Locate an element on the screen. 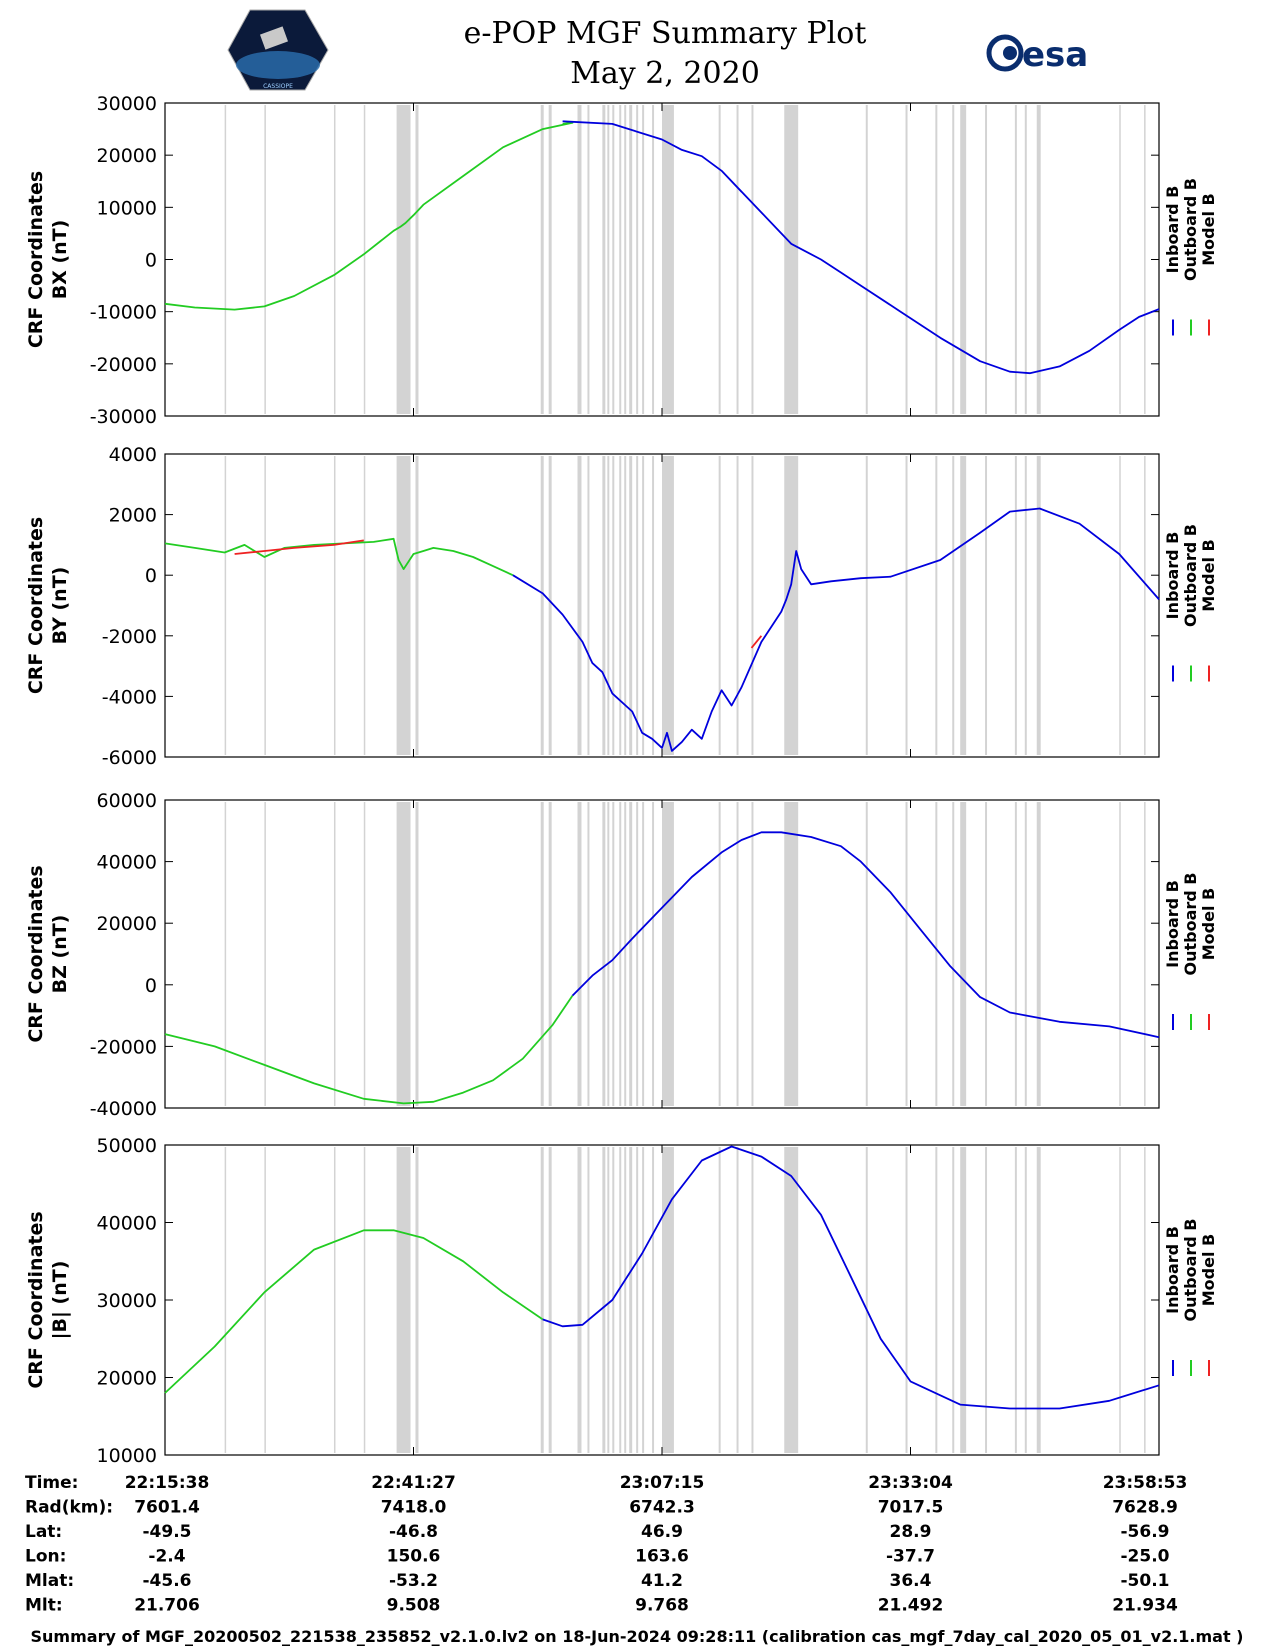 The image size is (1275, 1650). y-axis-label: CRF Coordinates BZ (nT) is located at coordinates (48, 953).